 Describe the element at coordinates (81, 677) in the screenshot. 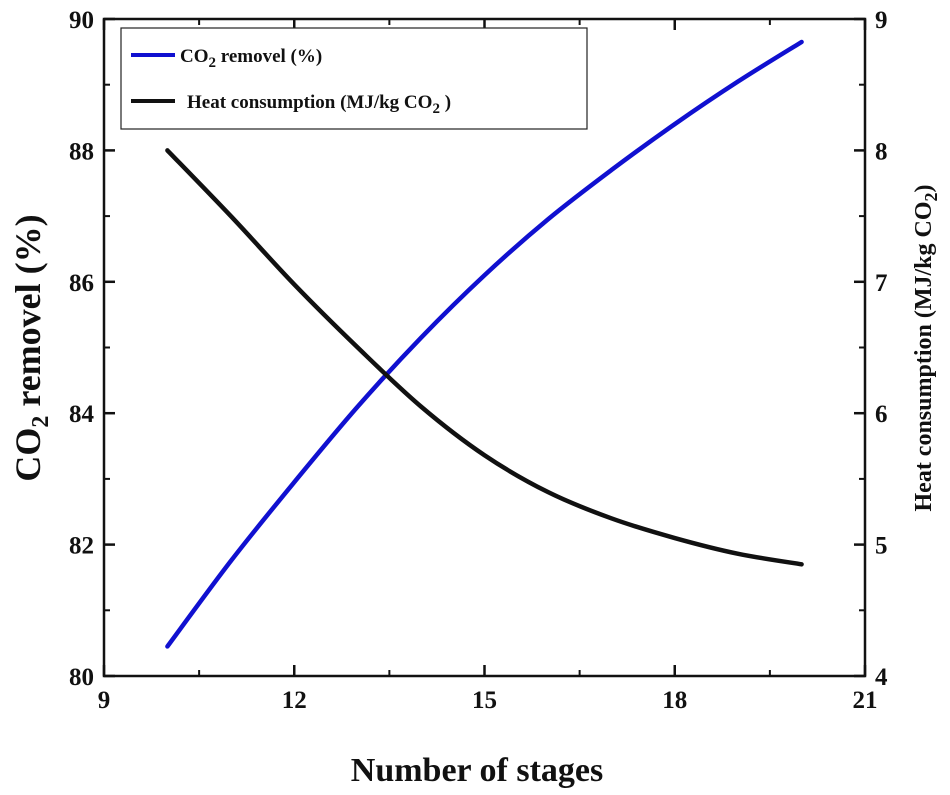

I see `left-y-tick-label: 80` at that location.